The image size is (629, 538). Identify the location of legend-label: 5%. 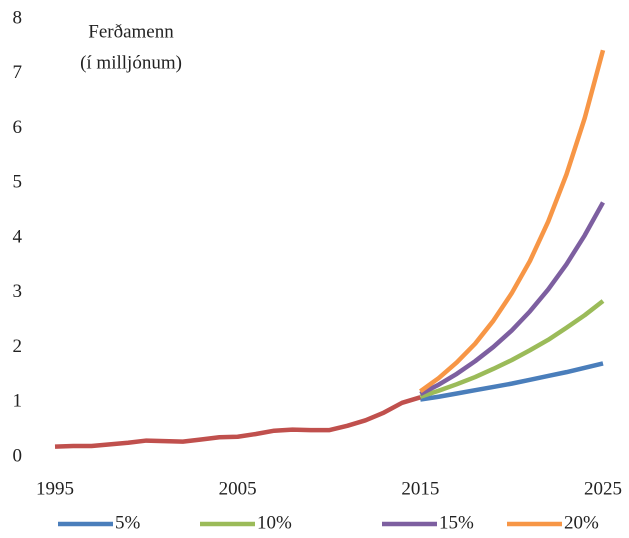
(128, 522).